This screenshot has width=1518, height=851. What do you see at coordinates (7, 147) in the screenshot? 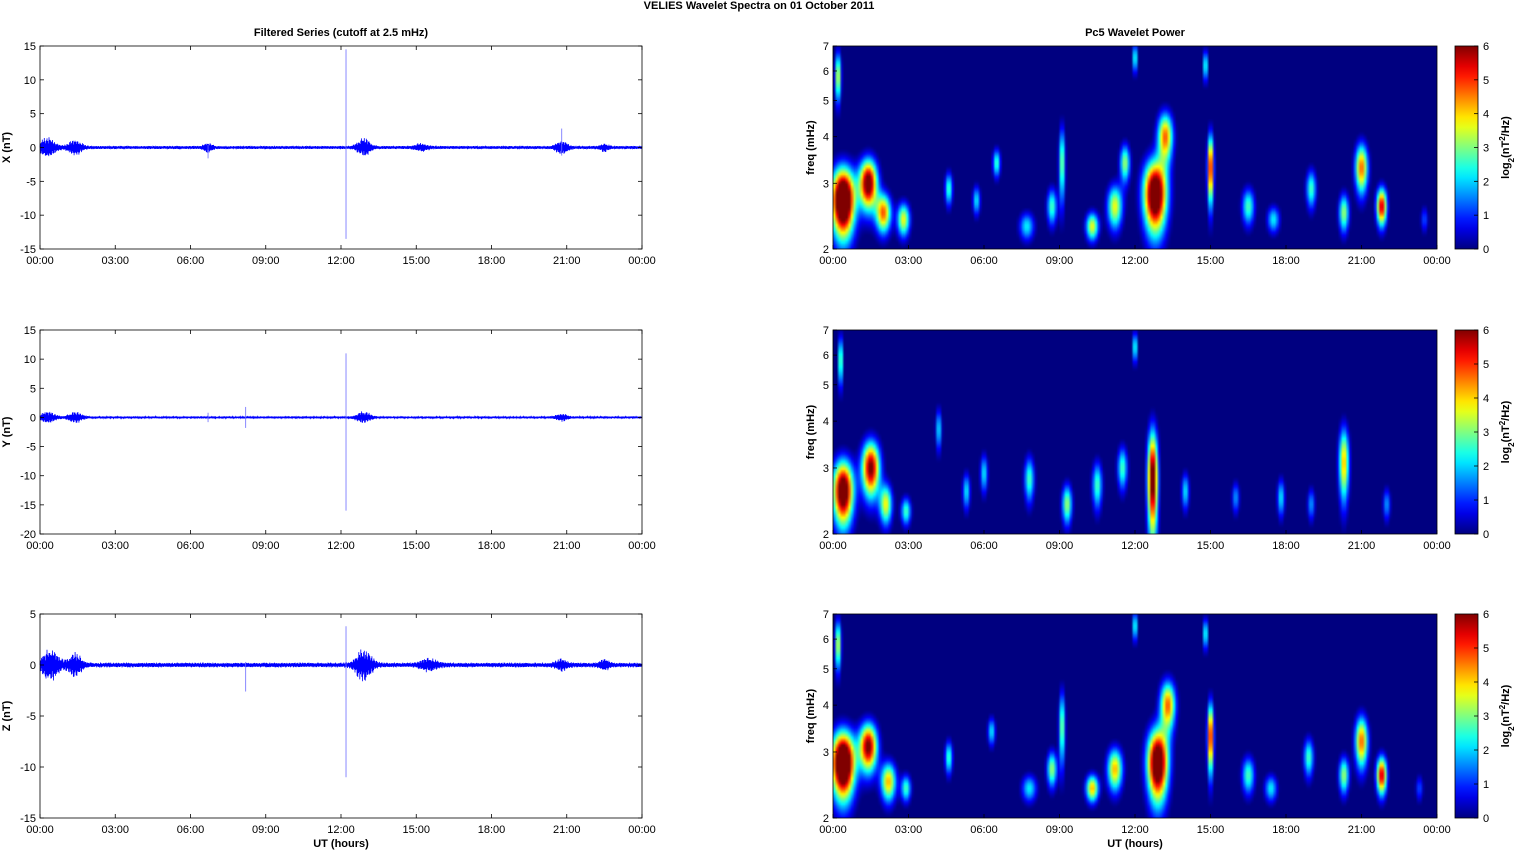
I see `y-axis-label: X (nT)` at bounding box center [7, 147].